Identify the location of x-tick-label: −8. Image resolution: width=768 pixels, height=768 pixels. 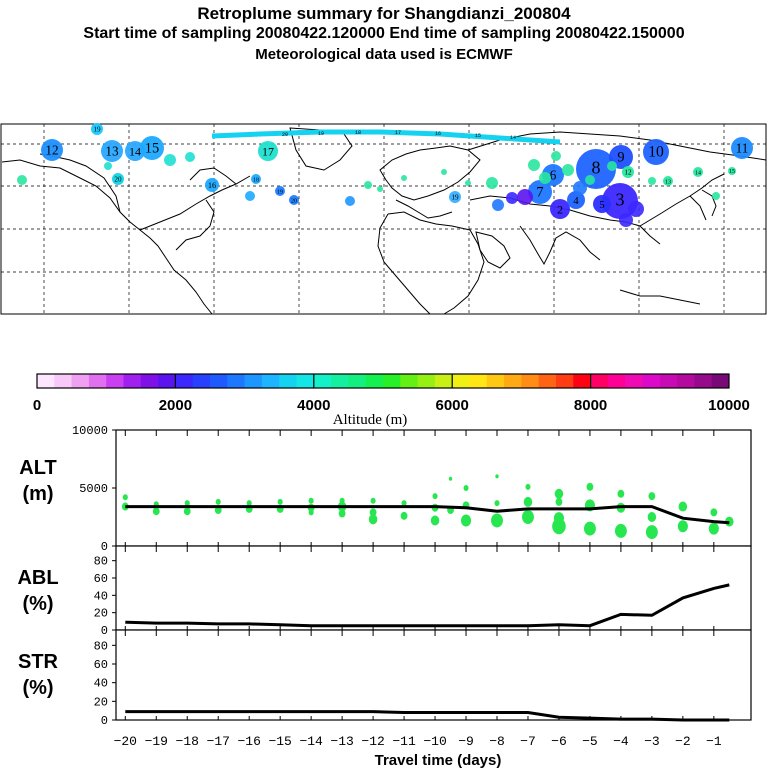
(497, 741).